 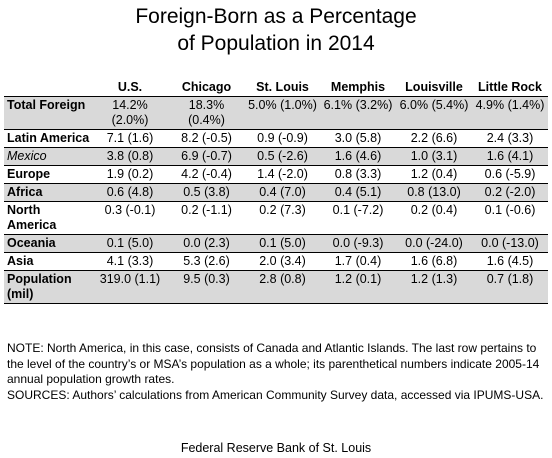 What do you see at coordinates (282, 113) in the screenshot?
I see `cell-st-louis: 5.0% (1.0%)` at bounding box center [282, 113].